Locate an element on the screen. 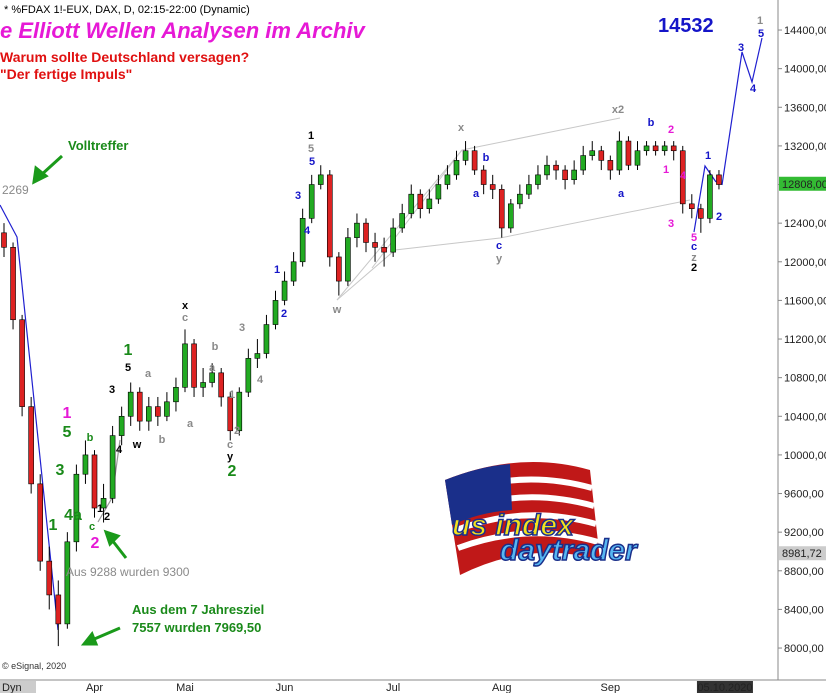 Image resolution: width=826 pixels, height=693 pixels. y-tick-label: 14000,00 is located at coordinates (805, 70).